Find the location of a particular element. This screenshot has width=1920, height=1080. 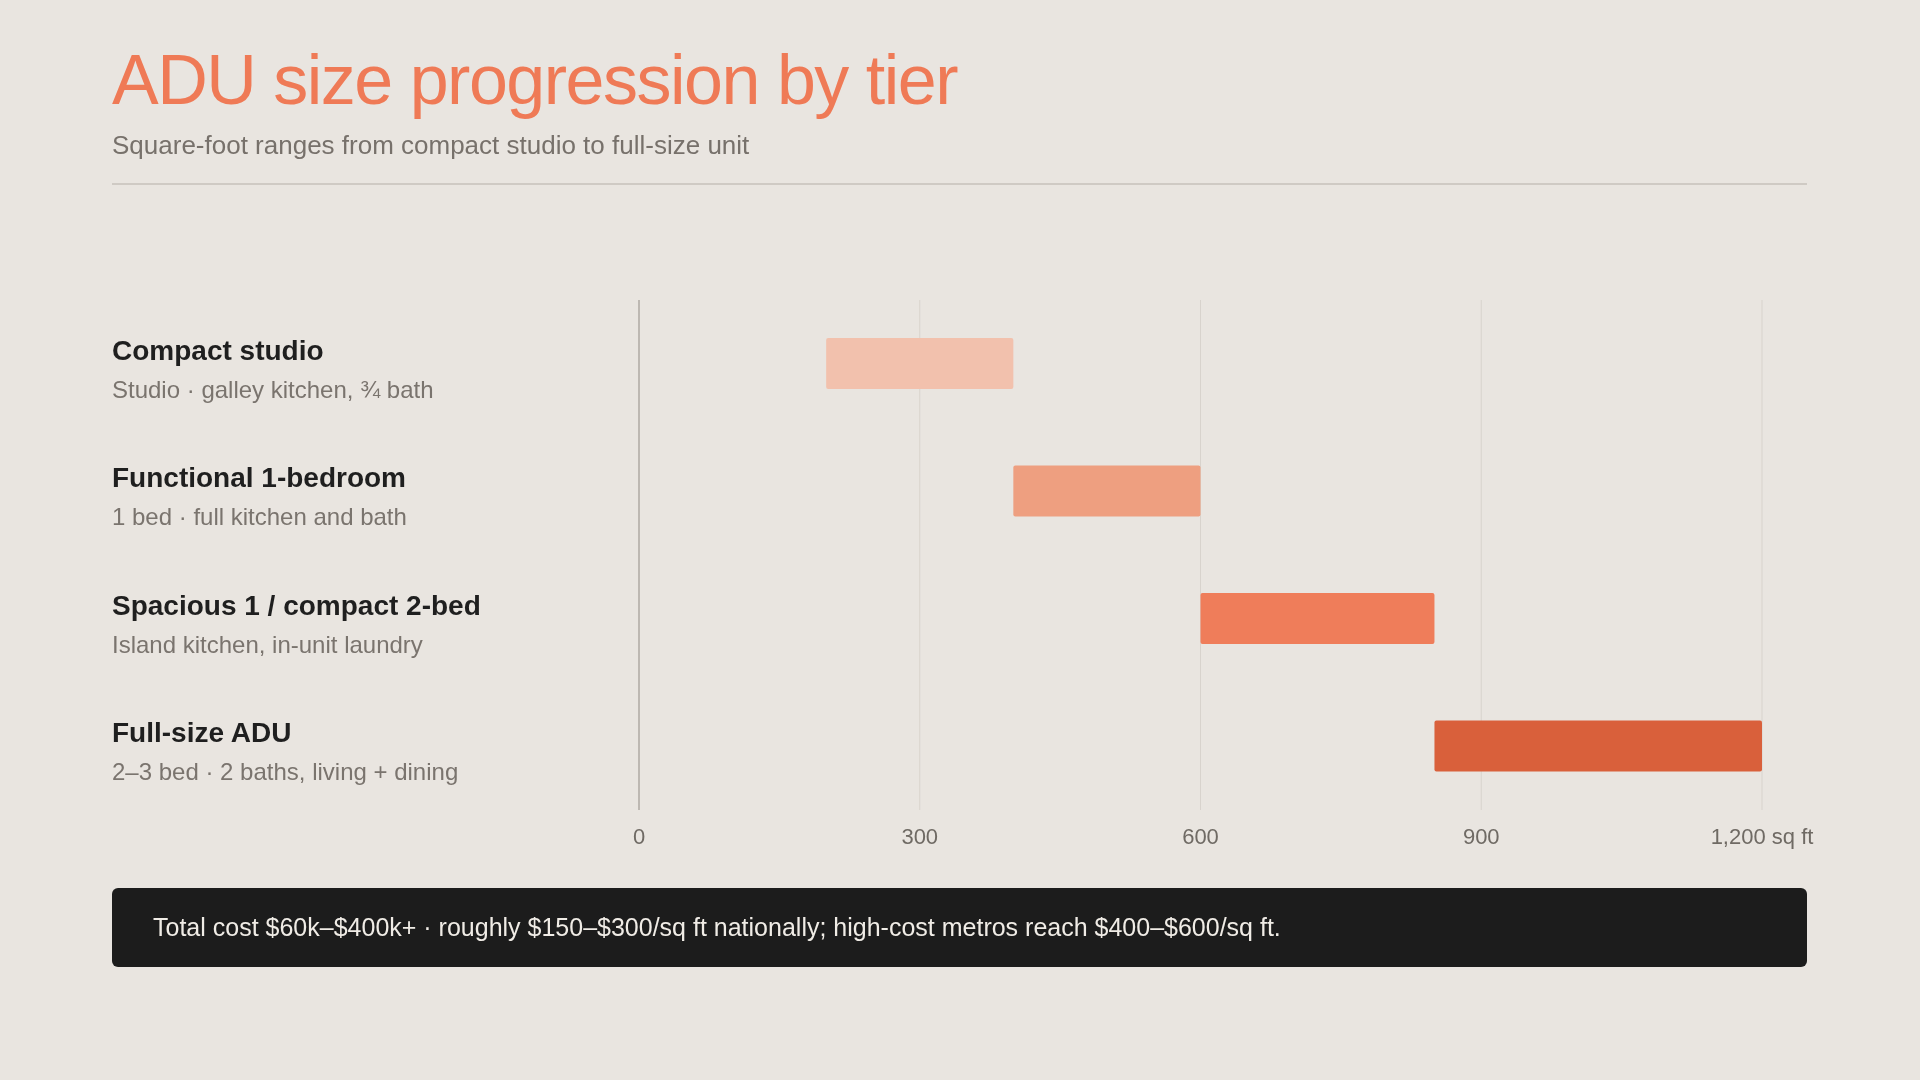

chart-title: ADU size progression by tier is located at coordinates (534, 80).